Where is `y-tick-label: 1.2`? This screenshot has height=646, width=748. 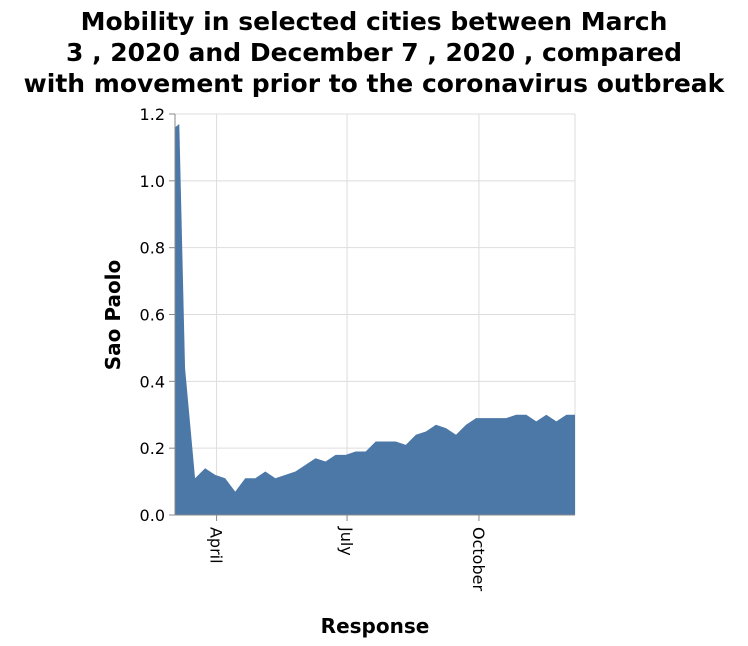
y-tick-label: 1.2 is located at coordinates (152, 114).